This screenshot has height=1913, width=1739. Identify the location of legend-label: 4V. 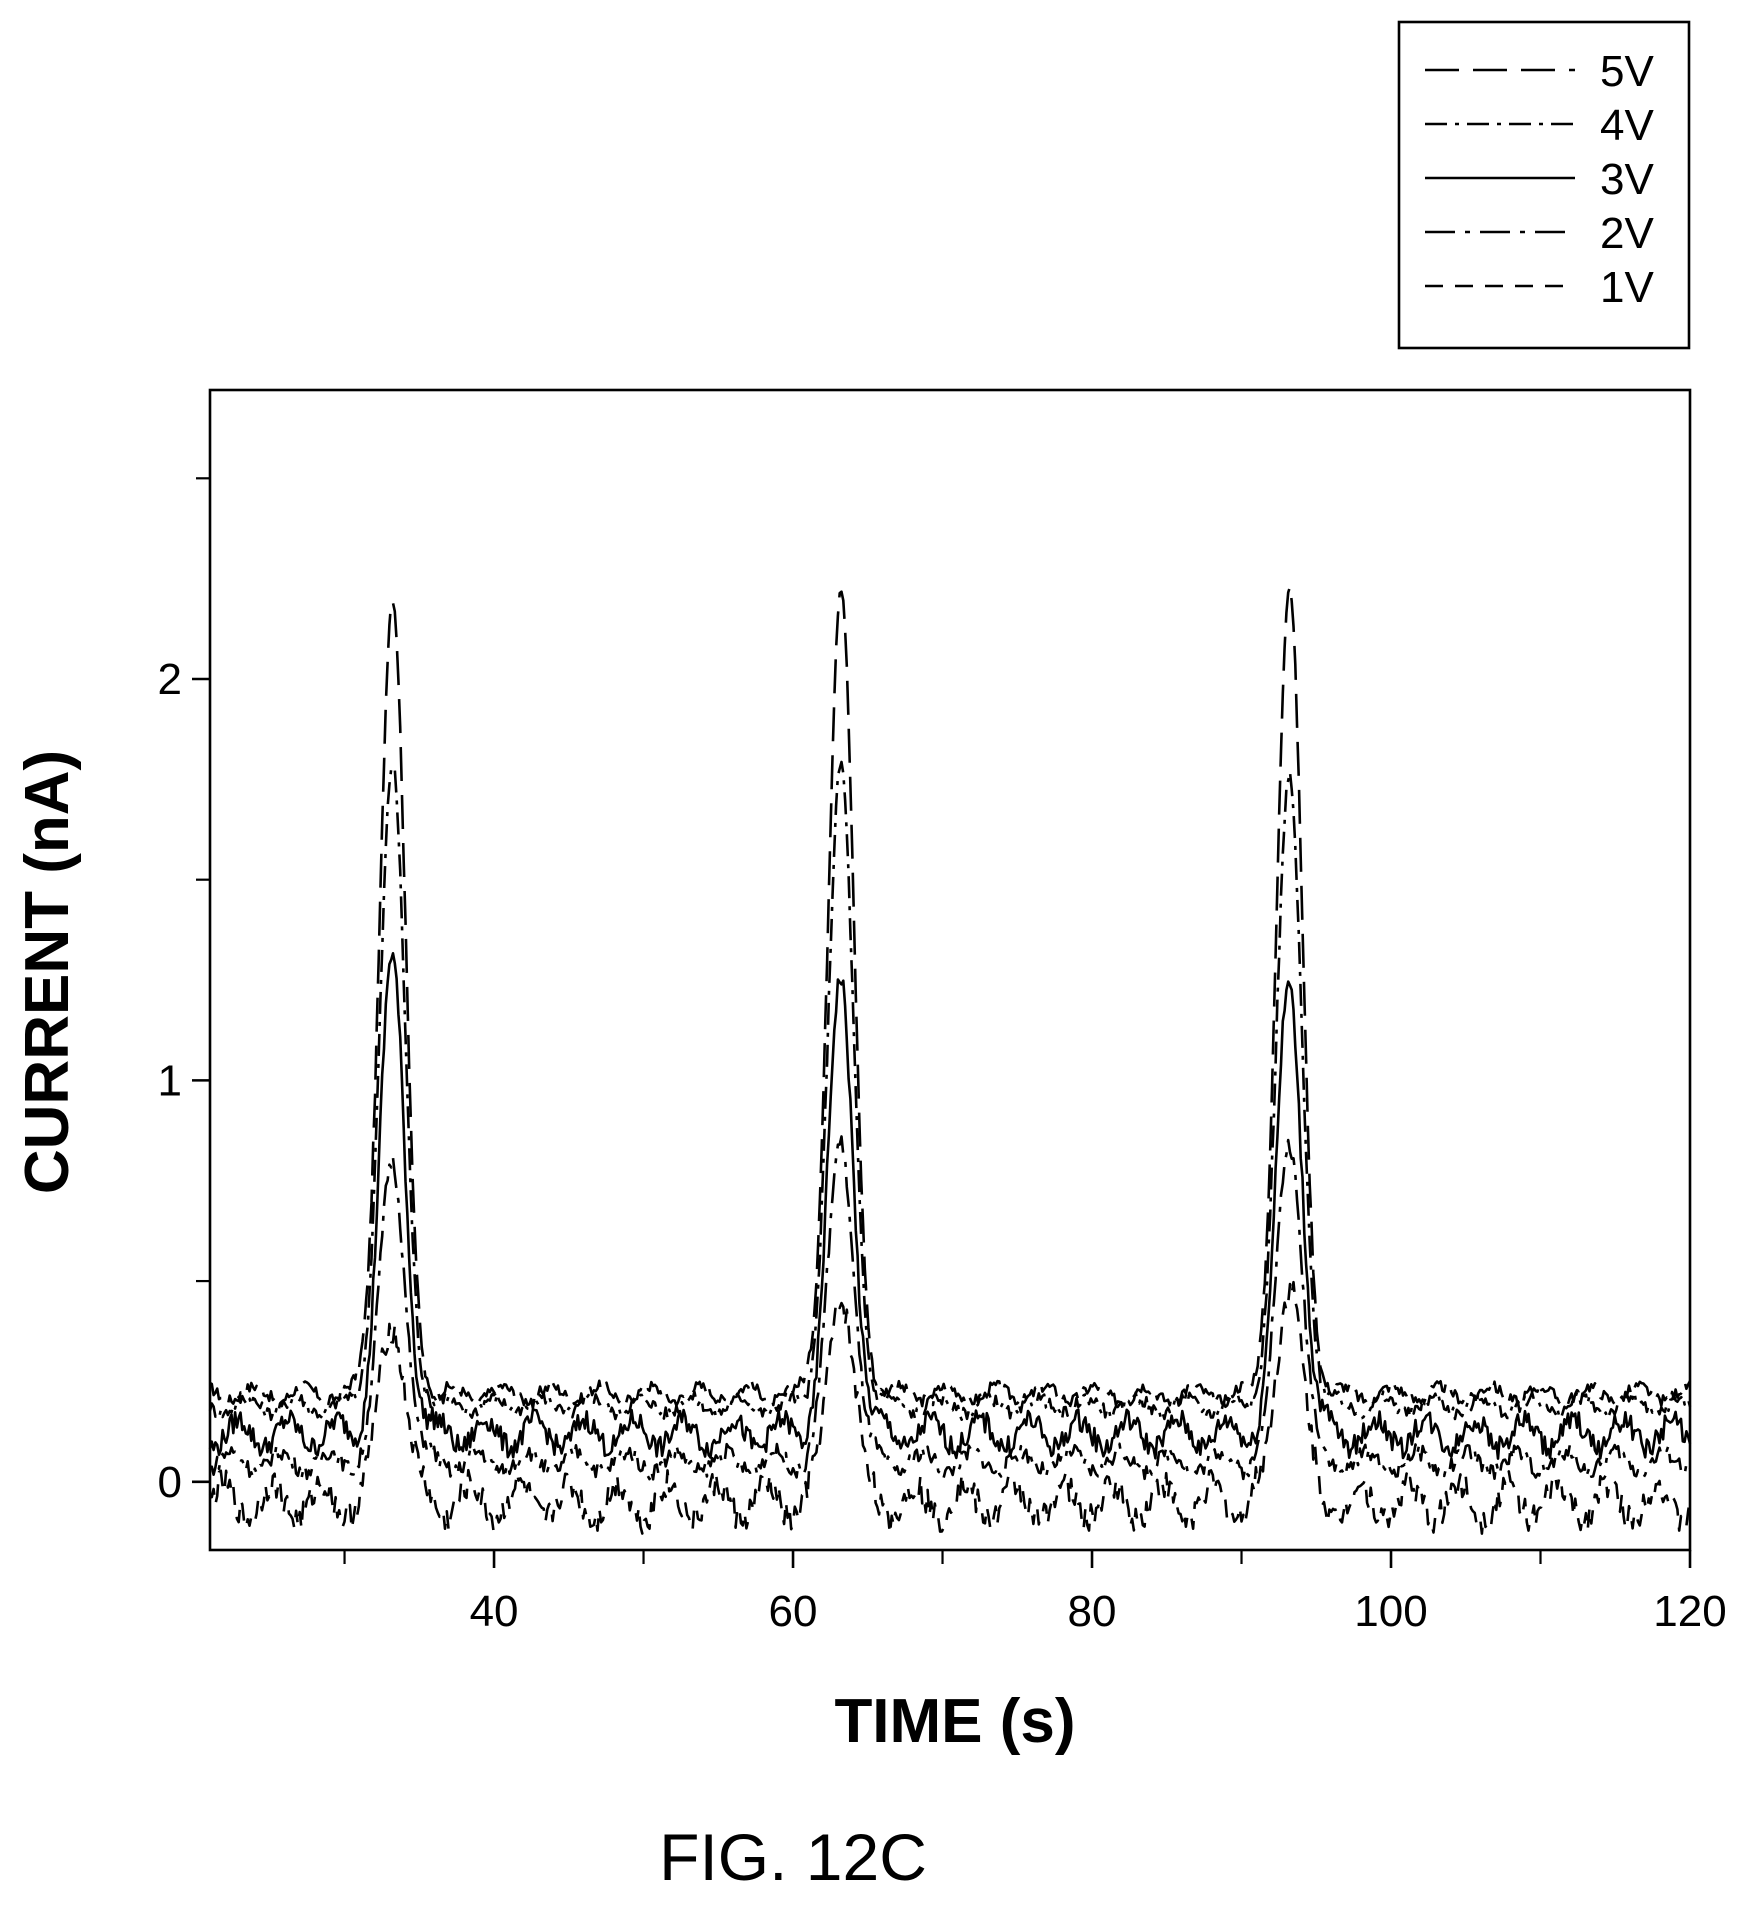
(1627, 125).